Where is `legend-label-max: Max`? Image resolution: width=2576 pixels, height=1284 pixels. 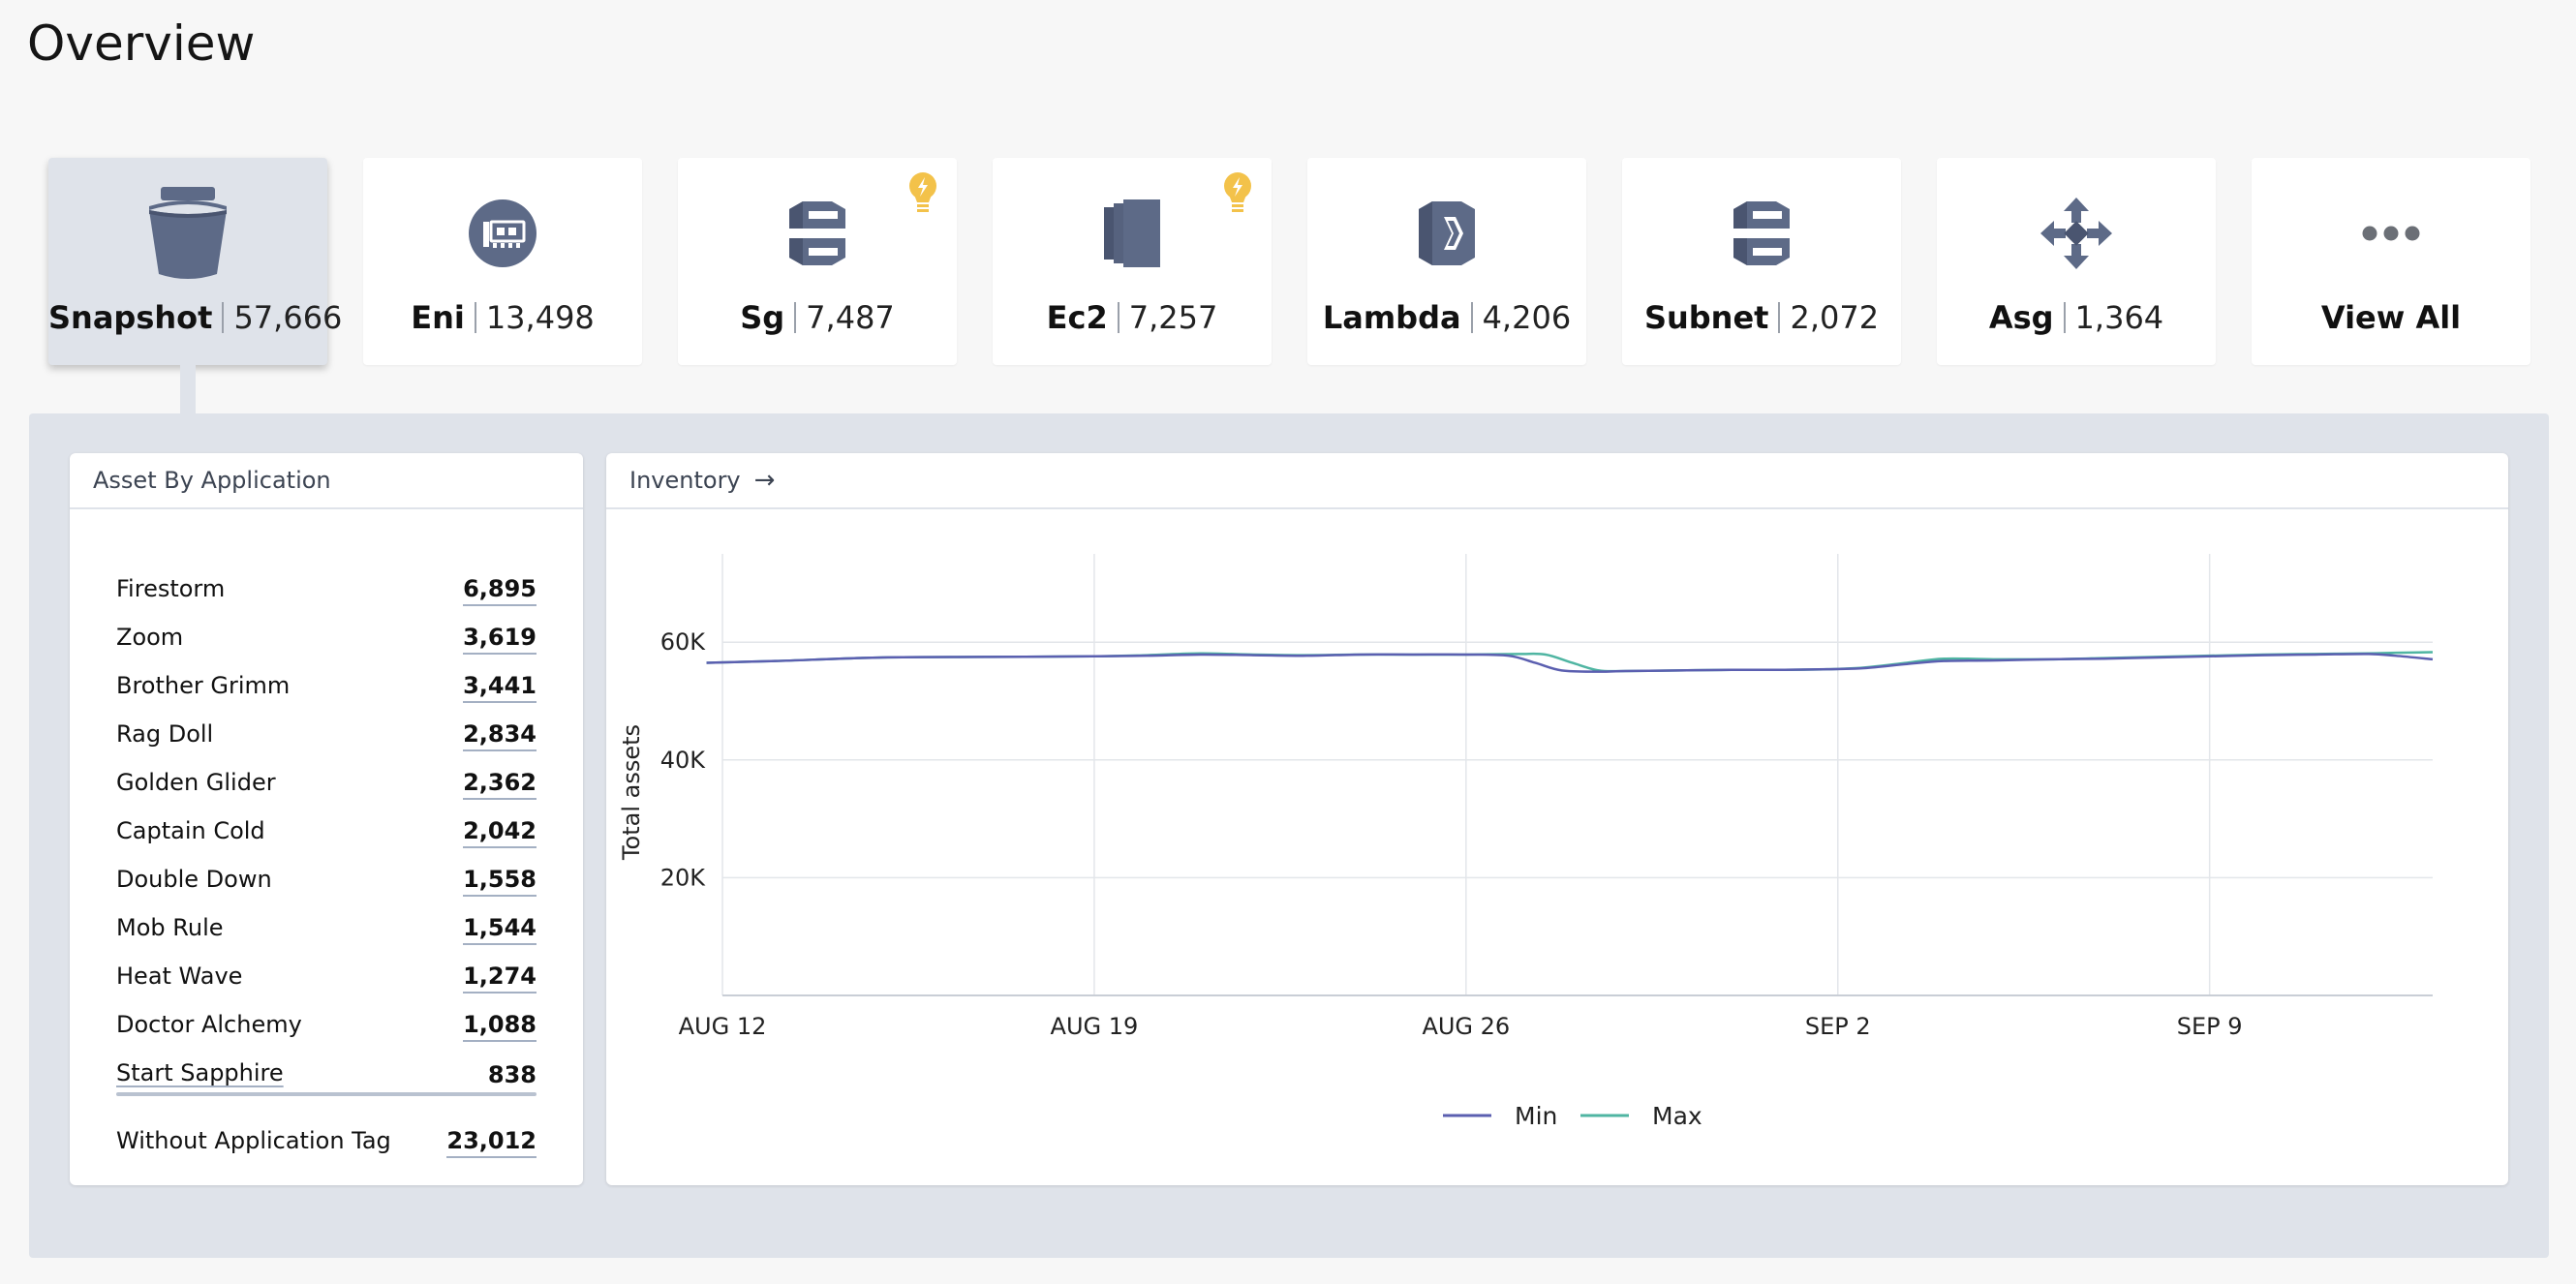
legend-label-max: Max is located at coordinates (1677, 1116).